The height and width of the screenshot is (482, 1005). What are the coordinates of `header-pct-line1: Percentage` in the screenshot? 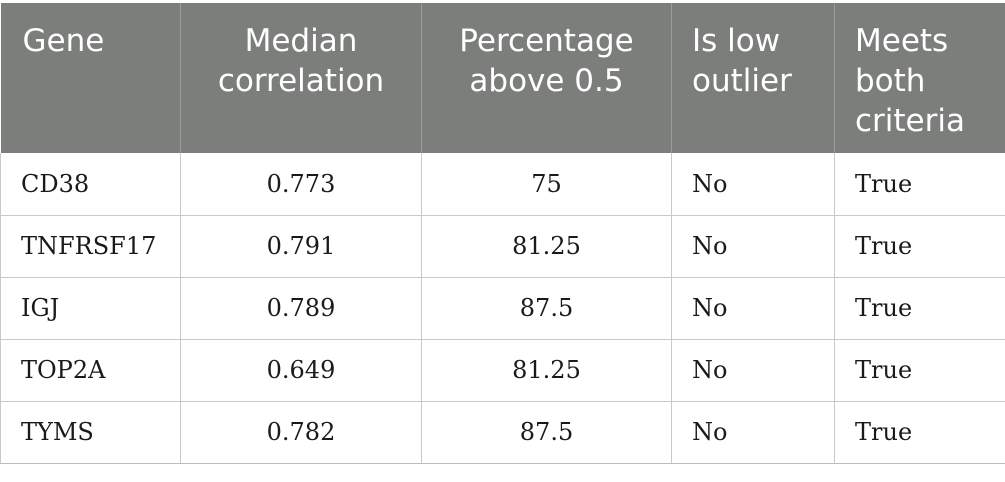 It's located at (546, 41).